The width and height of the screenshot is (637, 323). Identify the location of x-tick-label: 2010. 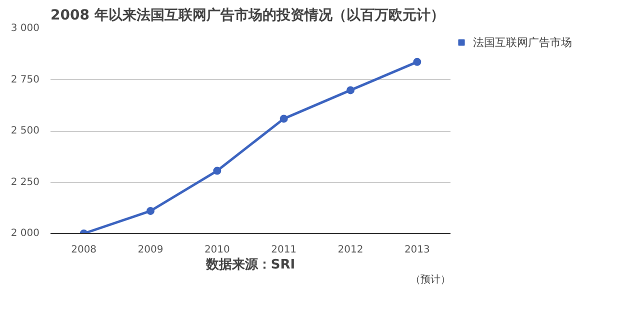
(217, 250).